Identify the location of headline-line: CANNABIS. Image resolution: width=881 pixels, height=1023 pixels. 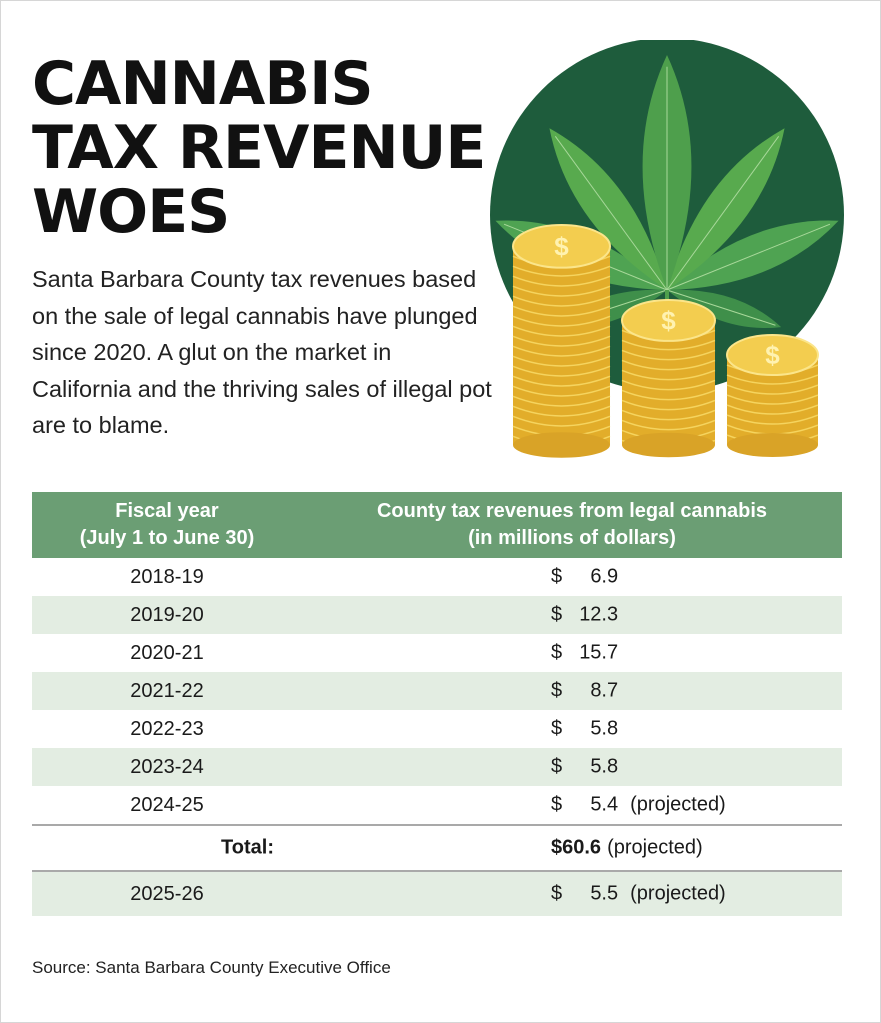
(203, 84).